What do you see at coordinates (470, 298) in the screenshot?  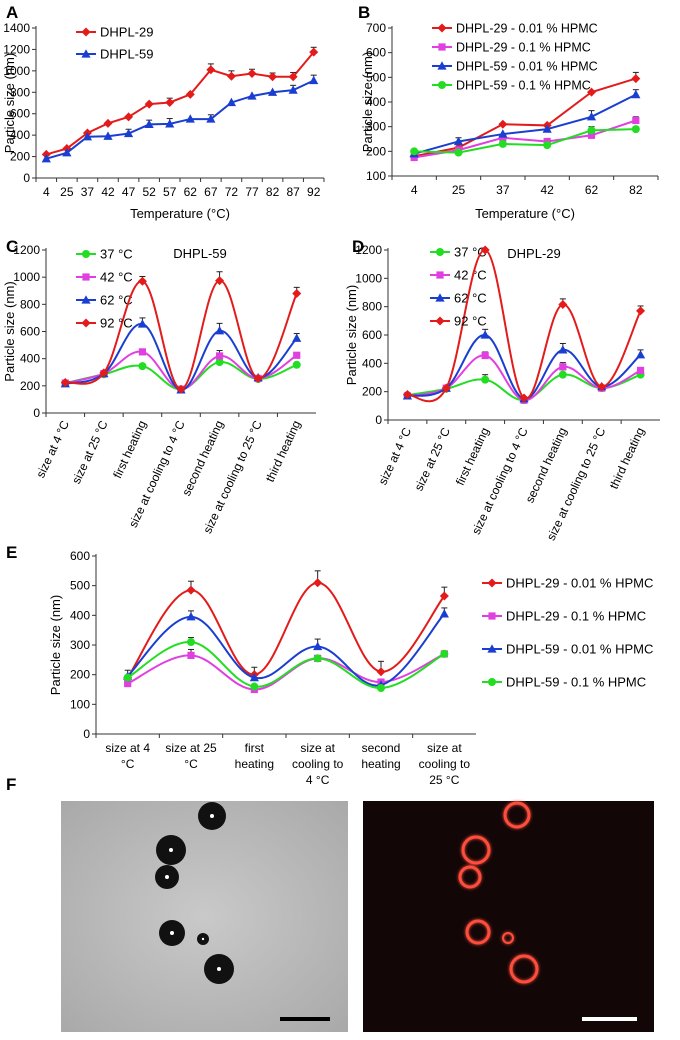 I see `legend-label: 62 °C` at bounding box center [470, 298].